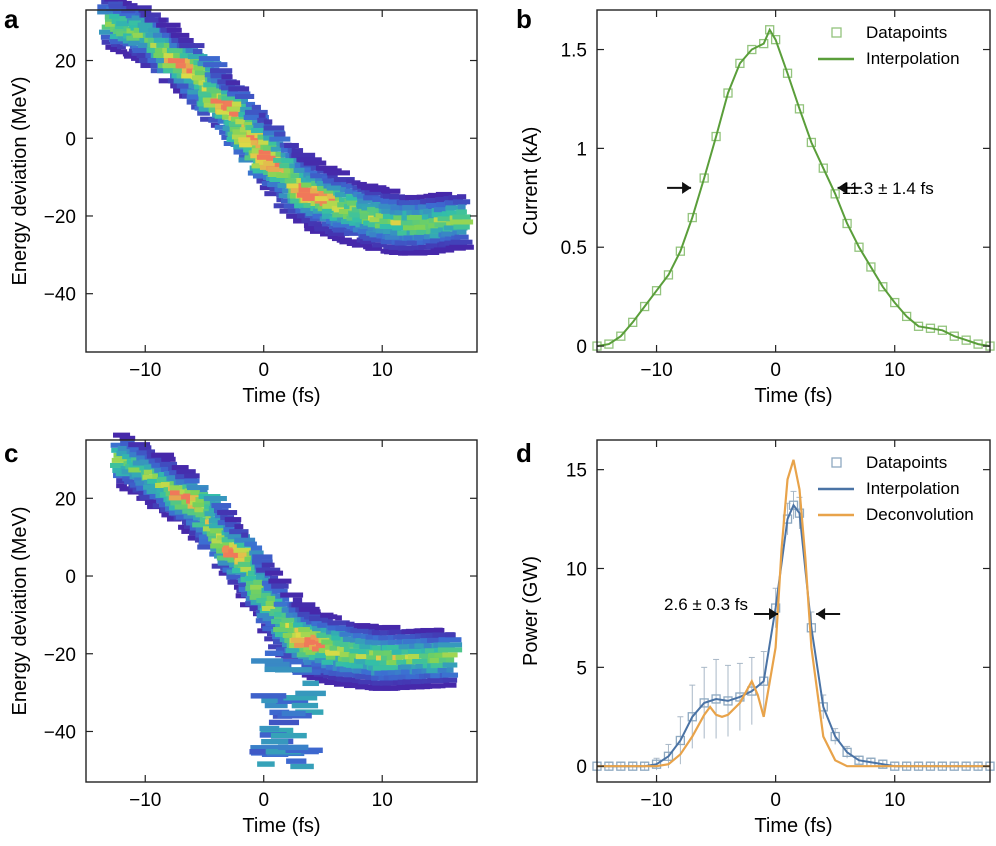  I want to click on y-tick-label: −20, so click(60, 655).